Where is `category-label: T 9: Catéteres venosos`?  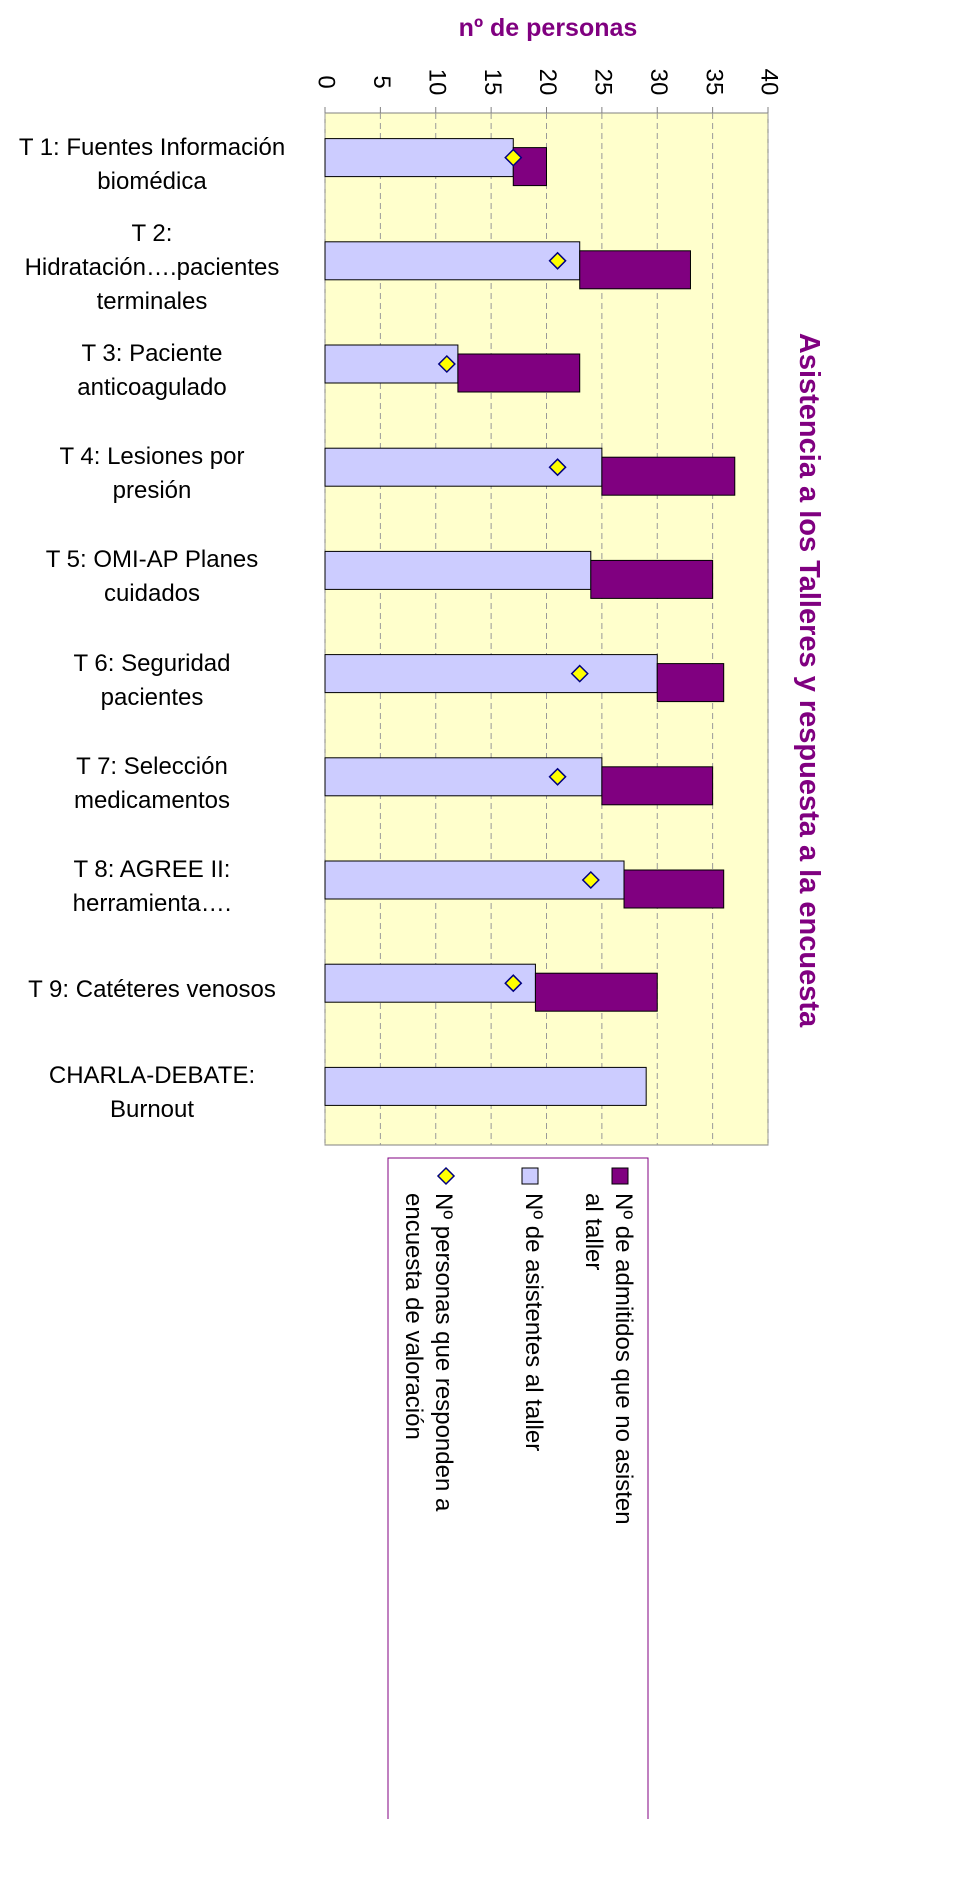 category-label: T 9: Catéteres venosos is located at coordinates (152, 990).